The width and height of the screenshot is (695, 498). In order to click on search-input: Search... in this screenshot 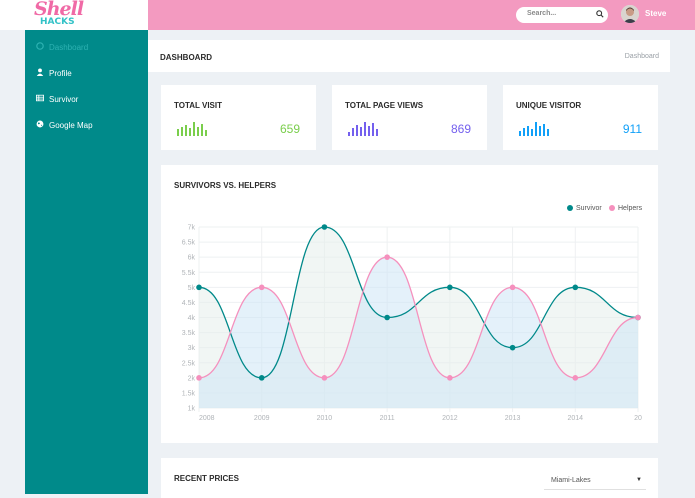, I will do `click(562, 15)`.